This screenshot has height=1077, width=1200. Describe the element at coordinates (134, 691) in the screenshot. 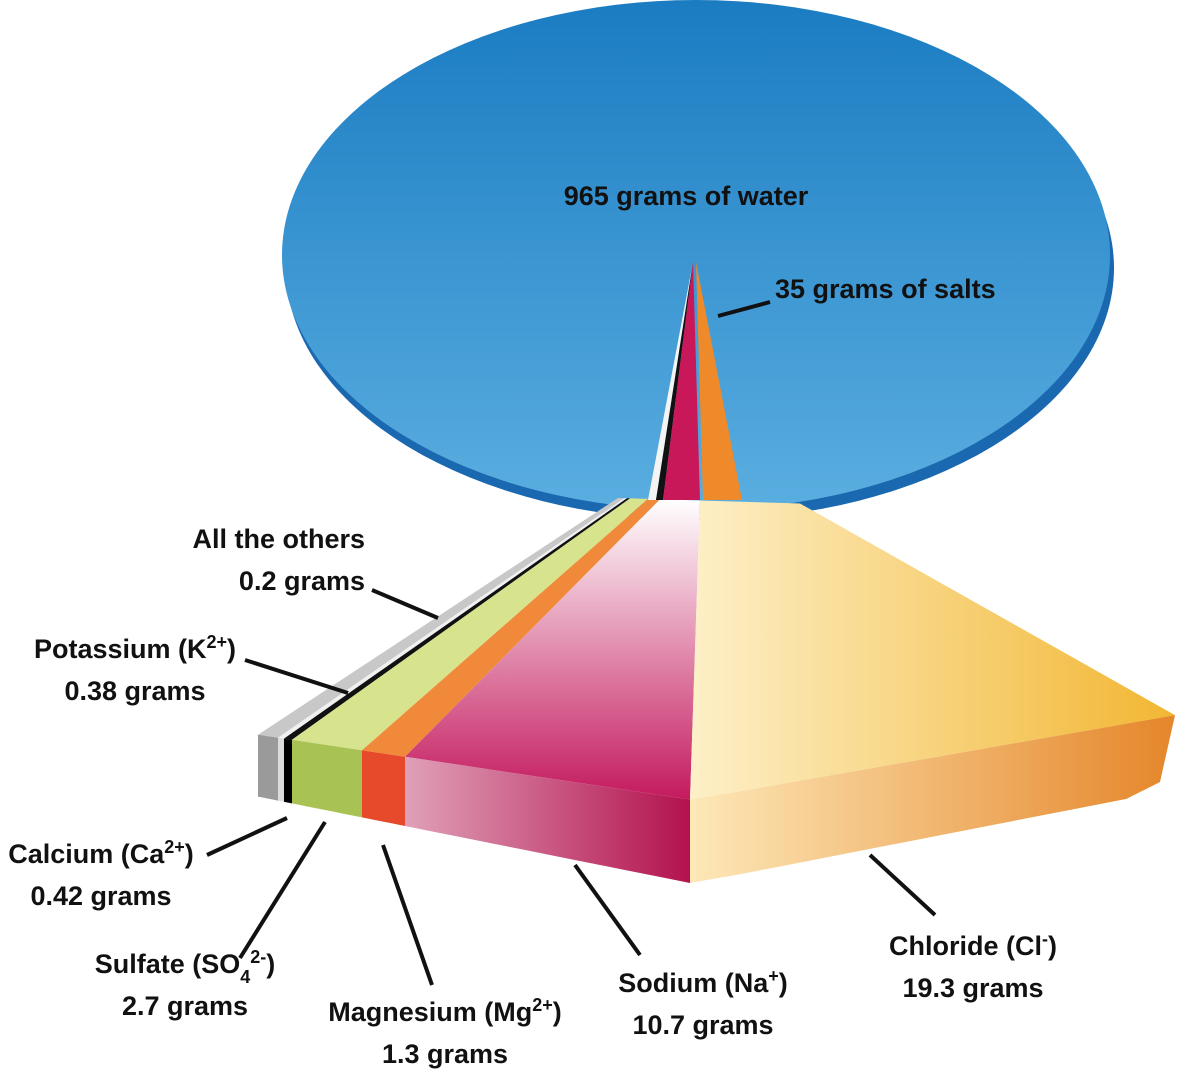

I see `component-amount: 0.38 grams` at that location.